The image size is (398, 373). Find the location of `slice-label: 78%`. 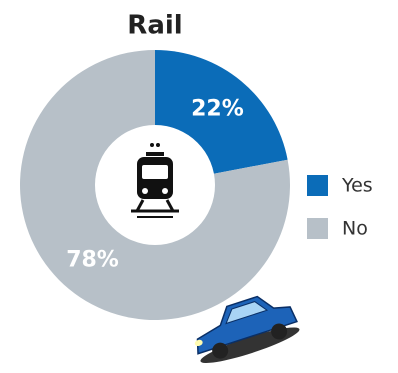

slice-label: 78% is located at coordinates (92, 260).